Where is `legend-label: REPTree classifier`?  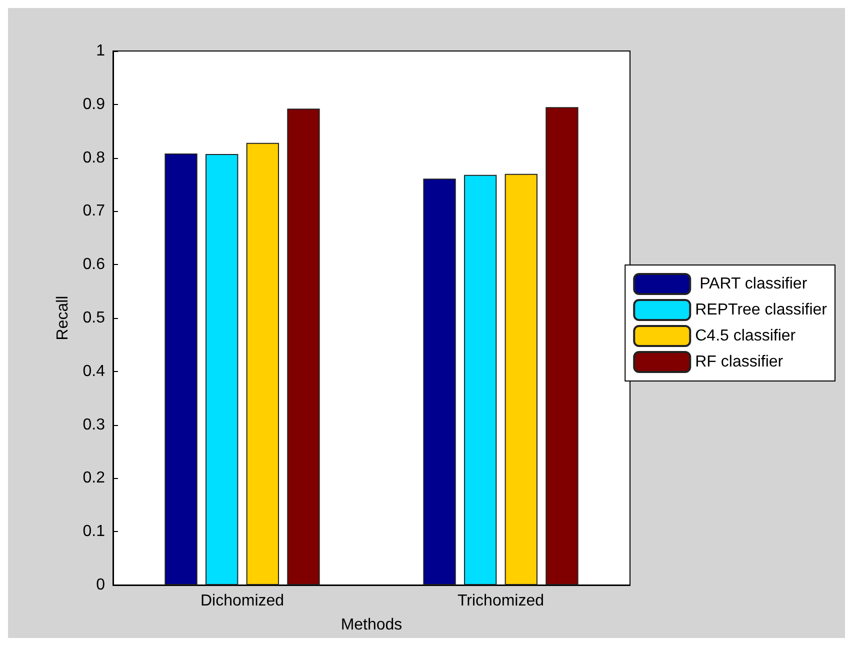 legend-label: REPTree classifier is located at coordinates (761, 310).